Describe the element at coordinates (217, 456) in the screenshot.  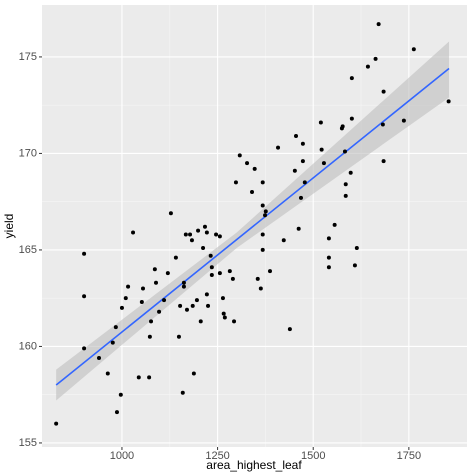
I see `x-tick-label: 1250` at that location.